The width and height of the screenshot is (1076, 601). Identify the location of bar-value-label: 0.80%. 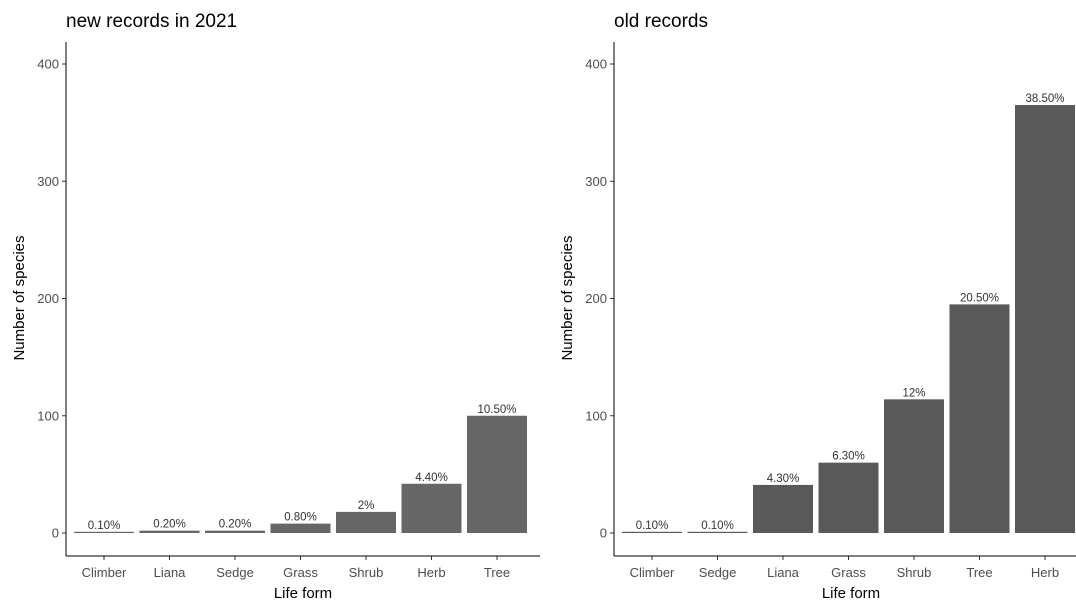
(300, 518).